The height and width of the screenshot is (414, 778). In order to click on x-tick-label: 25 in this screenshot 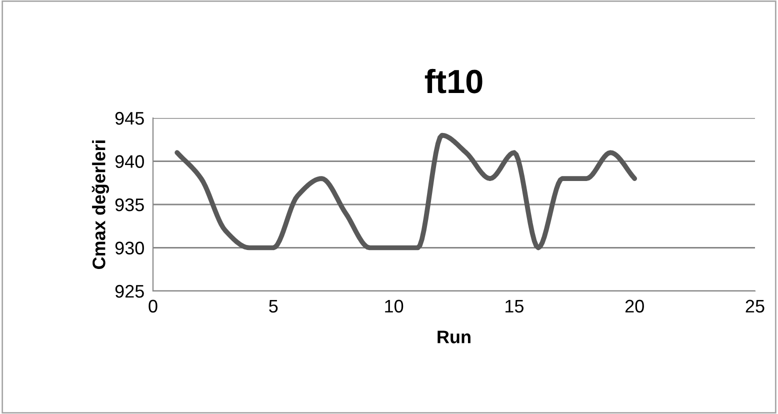, I will do `click(755, 306)`.